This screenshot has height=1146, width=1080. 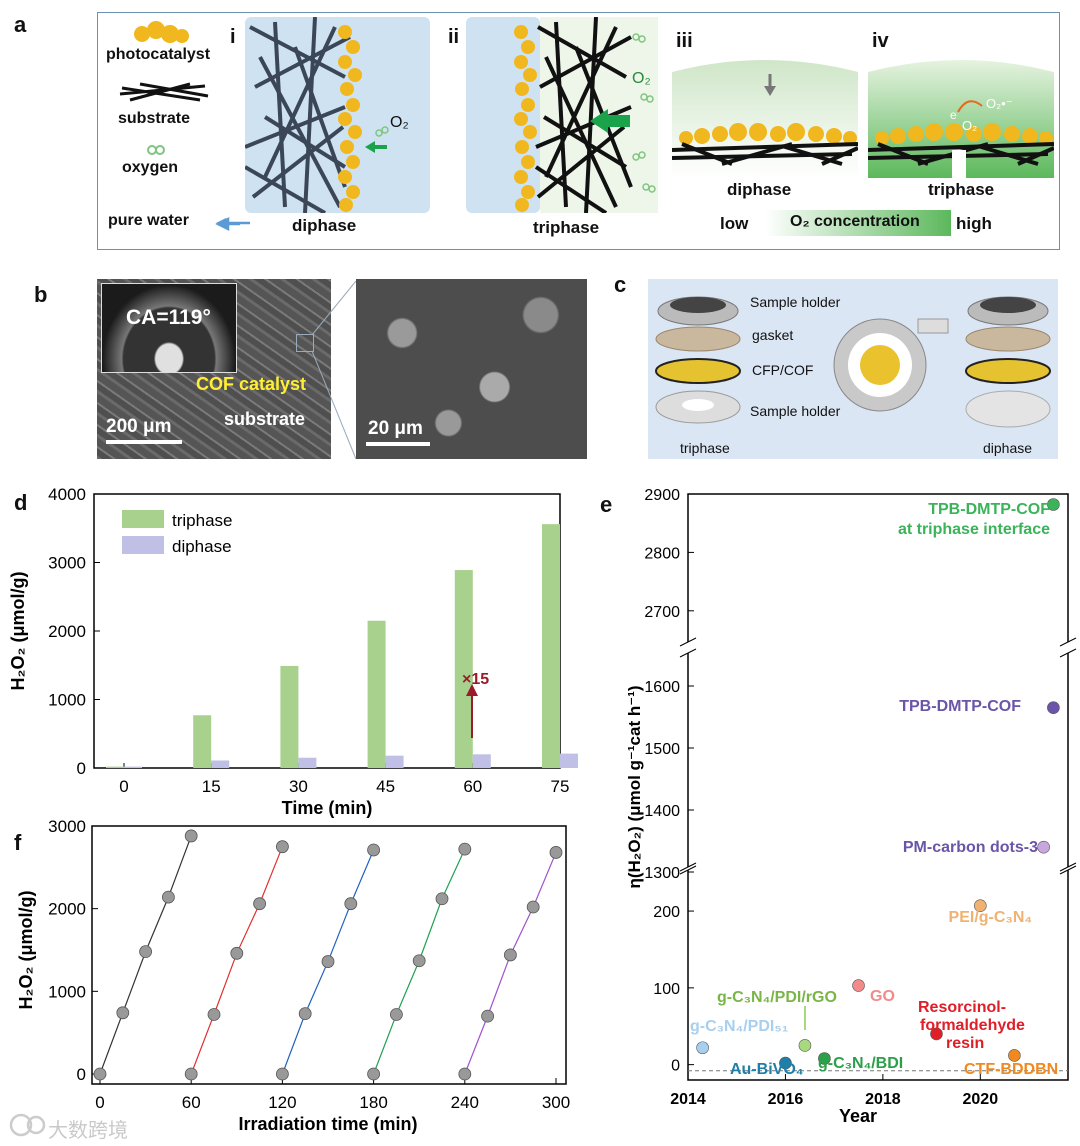 I want to click on subpanel-ii-label: ii, so click(x=454, y=37).